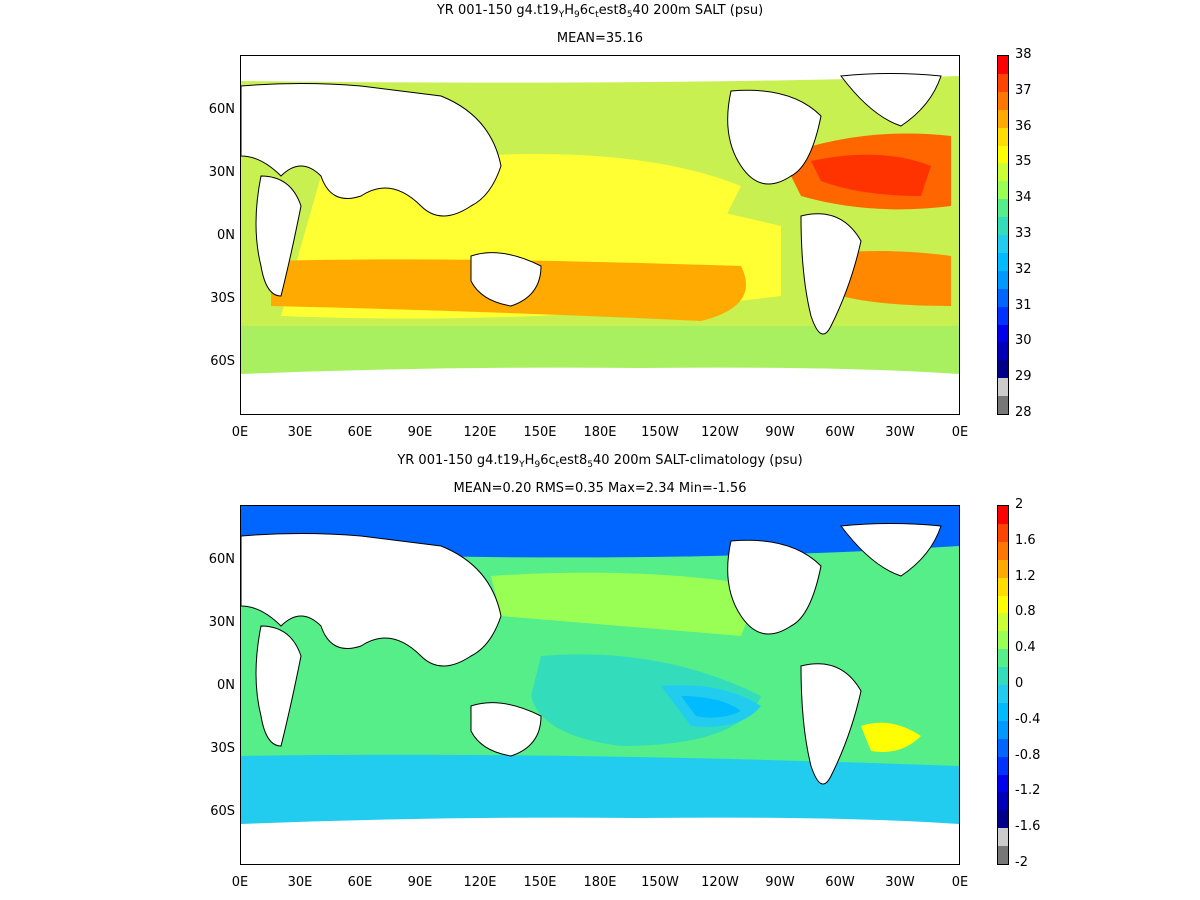 This screenshot has width=1200, height=900. Describe the element at coordinates (600, 38) in the screenshot. I see `panel-subtitle: MEAN=35.16` at that location.